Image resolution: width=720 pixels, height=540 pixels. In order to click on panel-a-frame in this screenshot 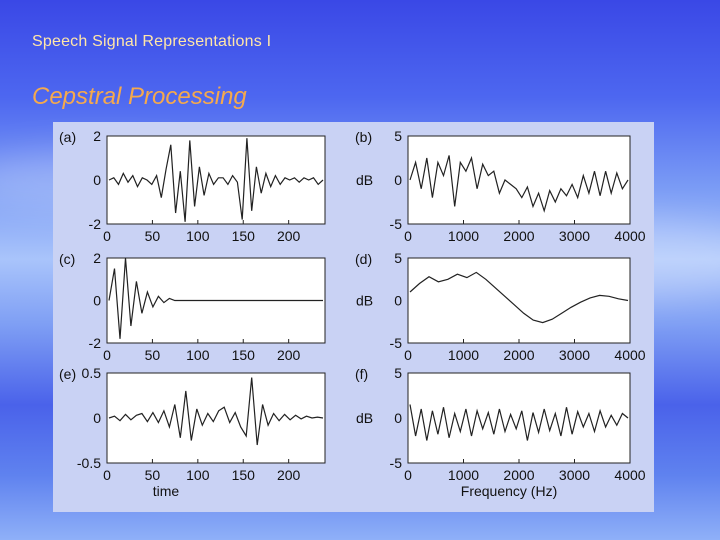, I will do `click(216, 180)`.